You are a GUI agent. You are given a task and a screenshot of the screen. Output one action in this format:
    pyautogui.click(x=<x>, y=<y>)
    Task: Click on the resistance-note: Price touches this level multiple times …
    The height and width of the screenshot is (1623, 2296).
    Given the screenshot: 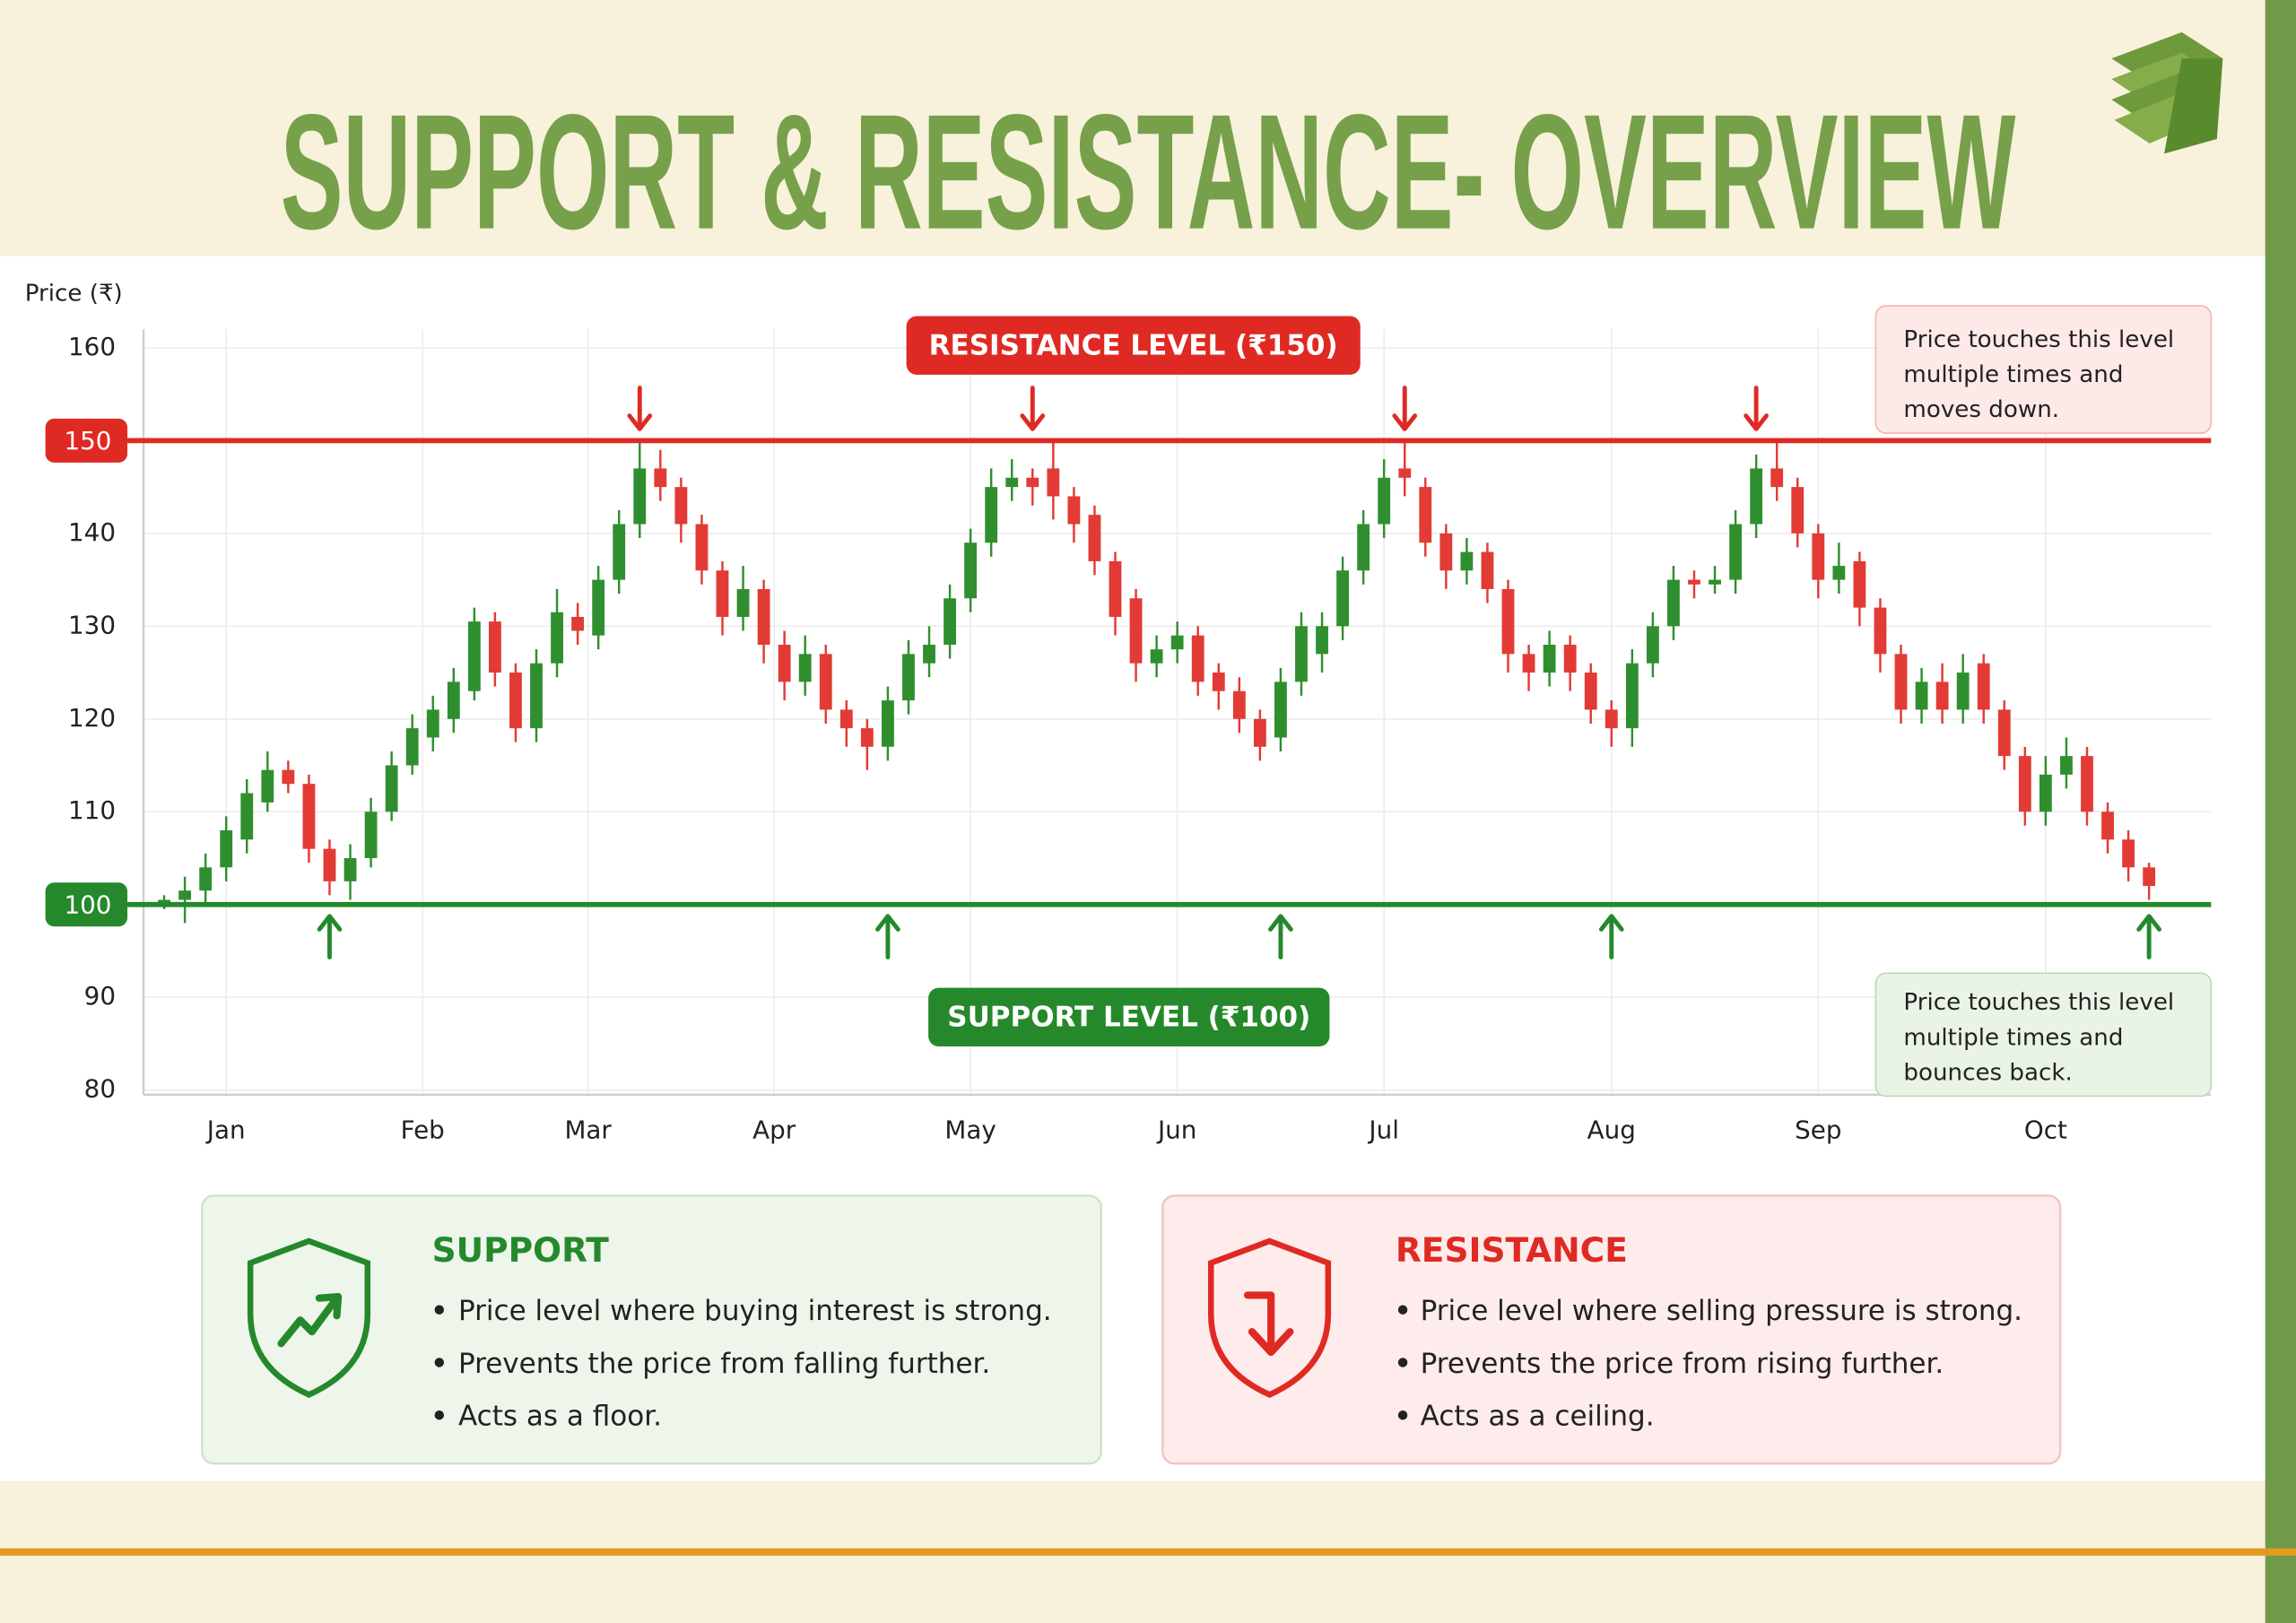 What is the action you would take?
    pyautogui.click(x=2043, y=369)
    